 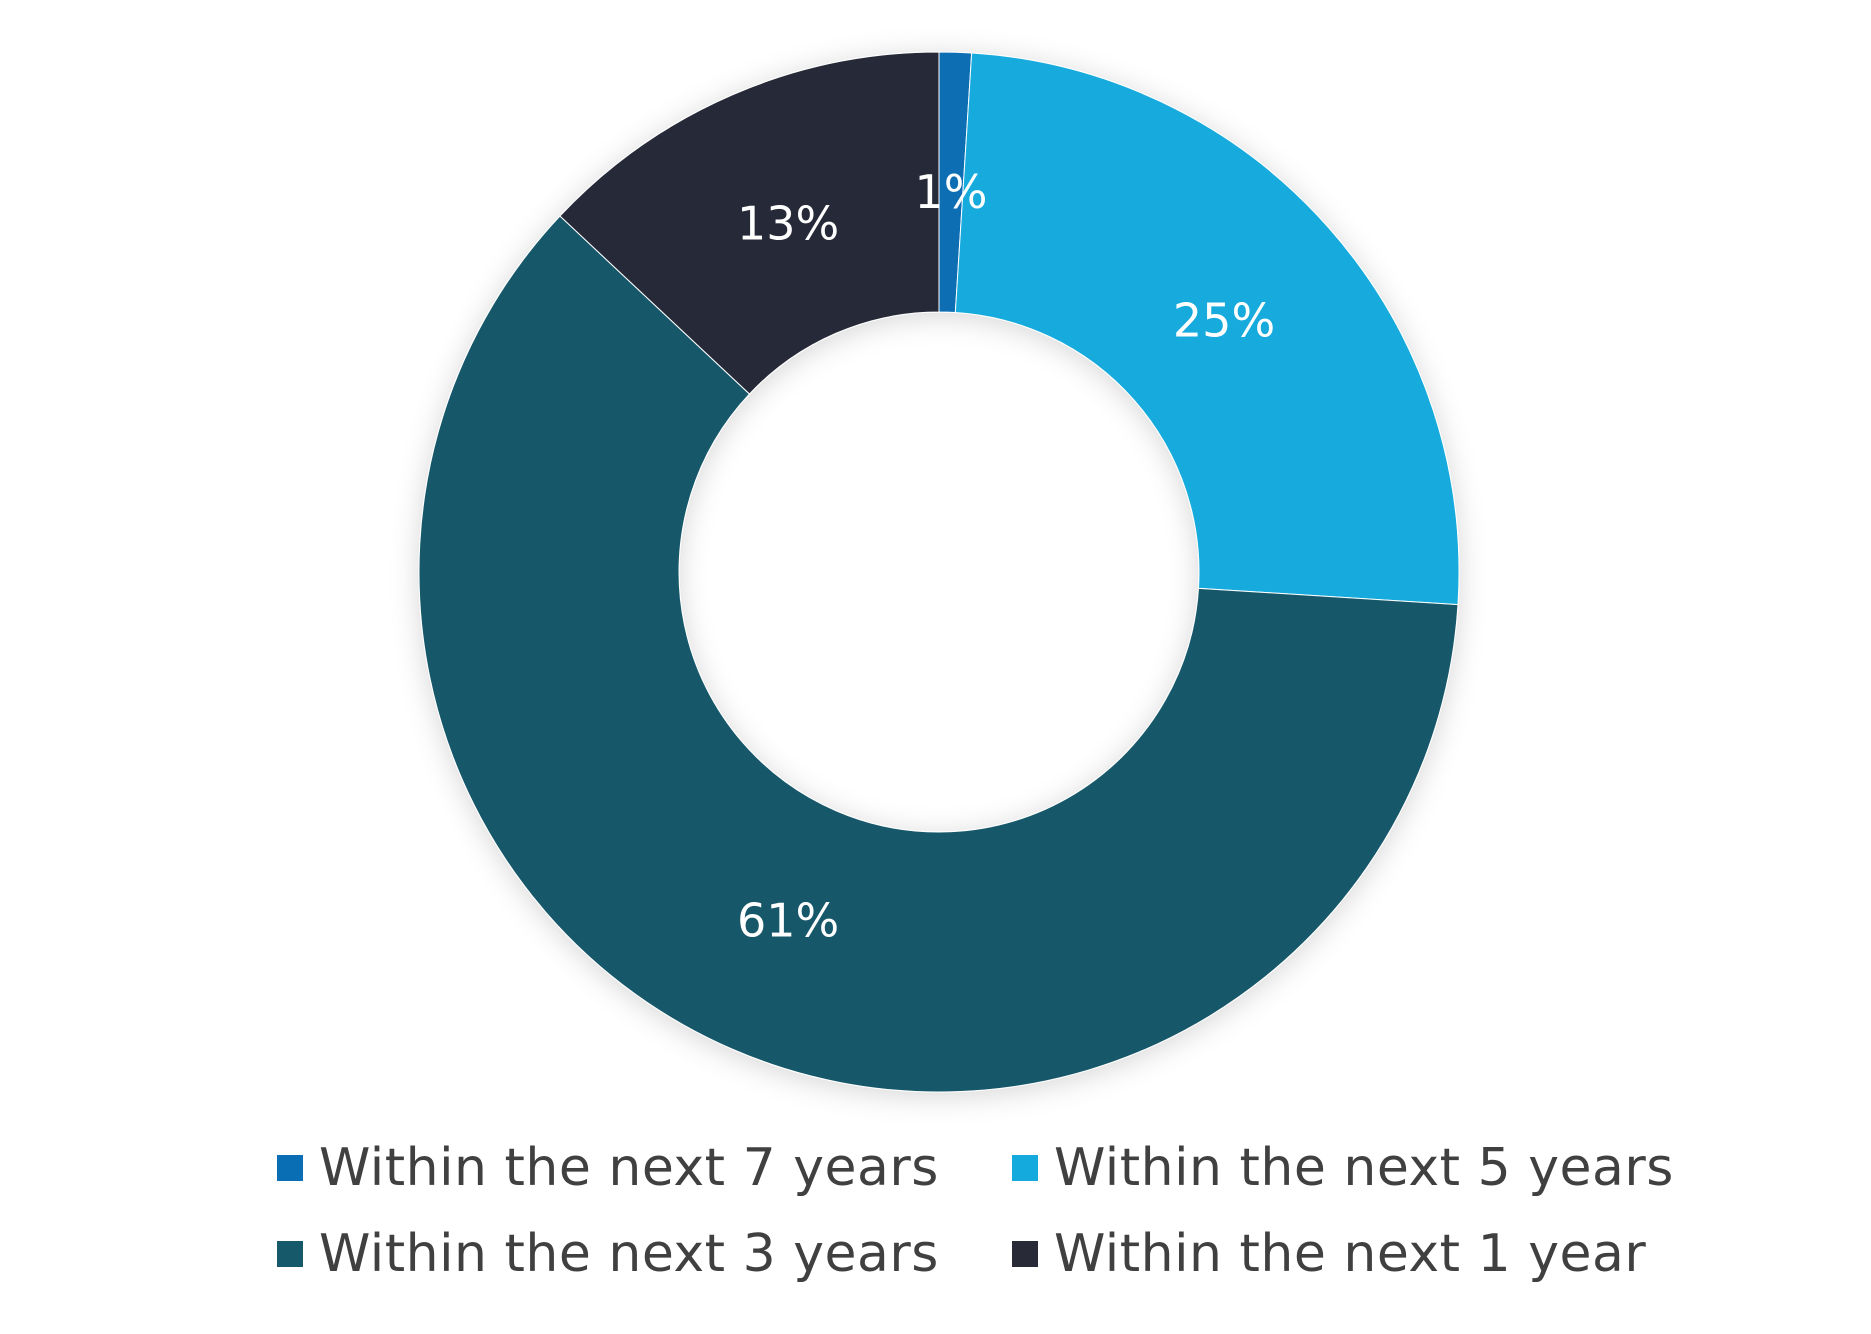 I want to click on legend-label: Within the next 5 years, so click(x=1364, y=1168).